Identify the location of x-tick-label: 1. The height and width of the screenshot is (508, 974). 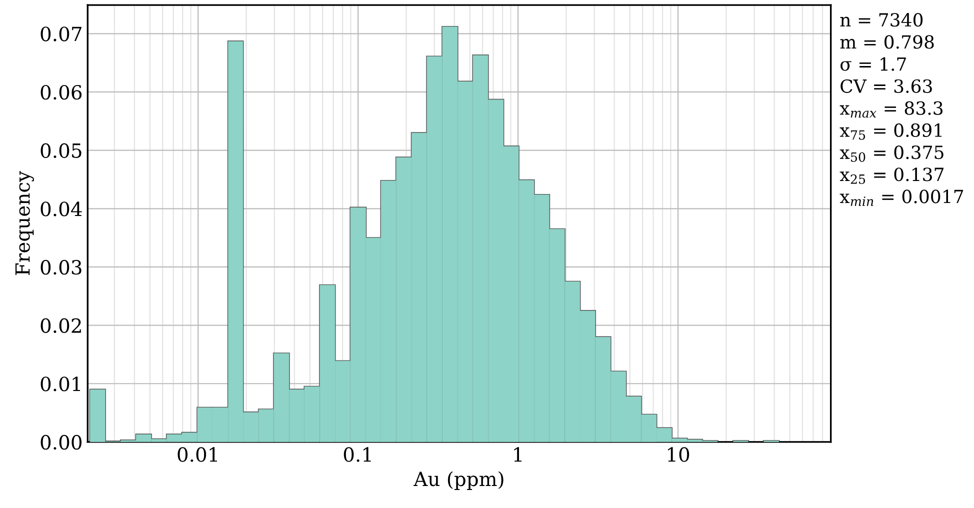
(518, 454).